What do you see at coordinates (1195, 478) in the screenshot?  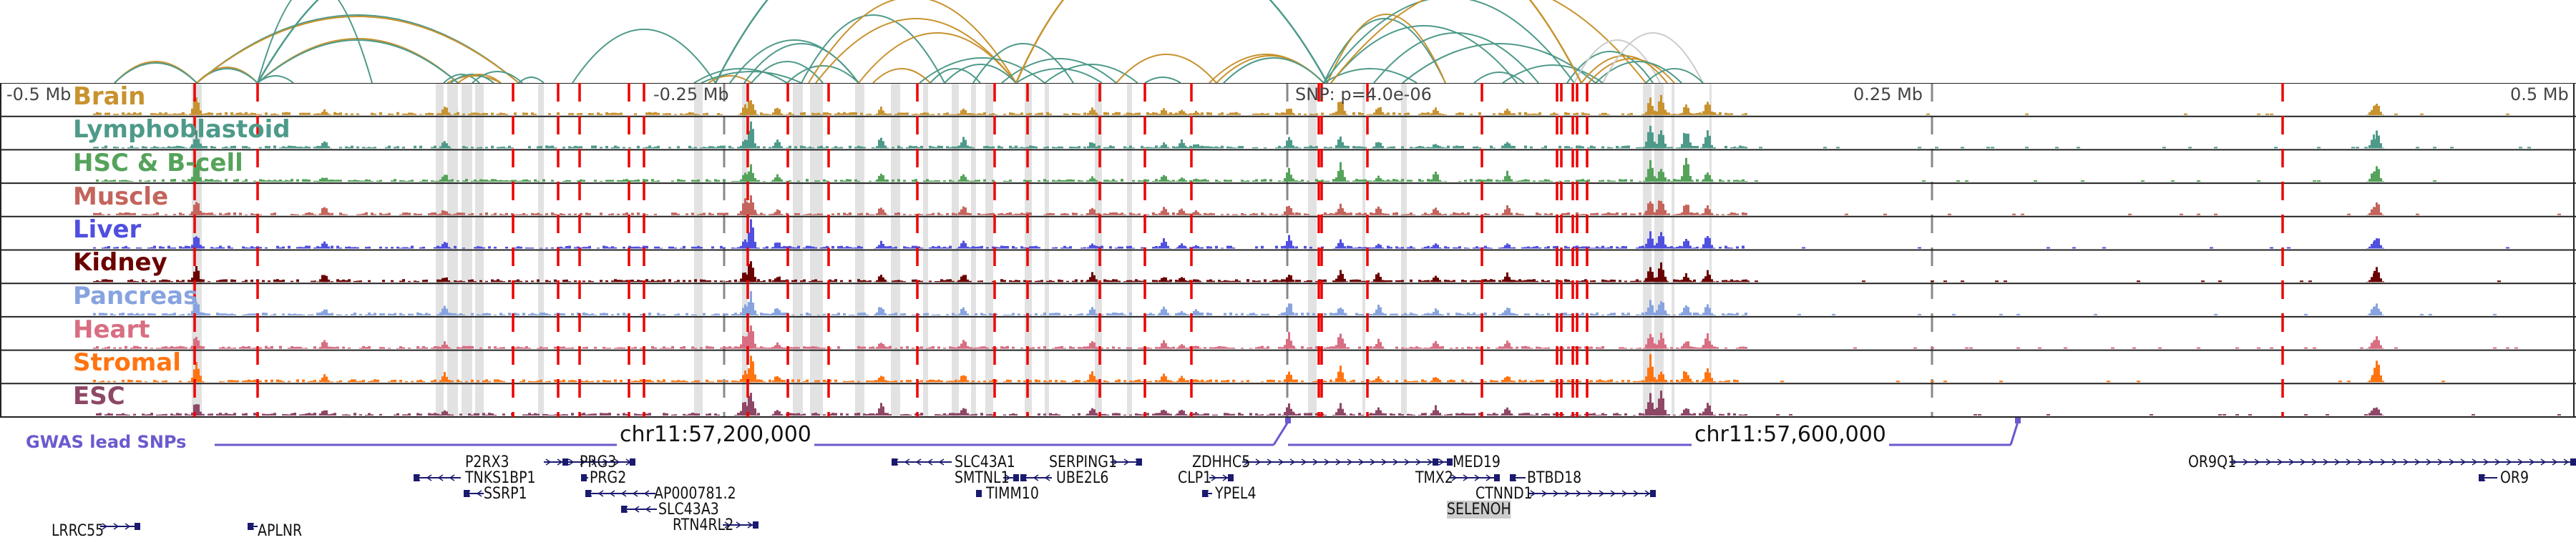 I see `gene-label-clp1: CLP1` at bounding box center [1195, 478].